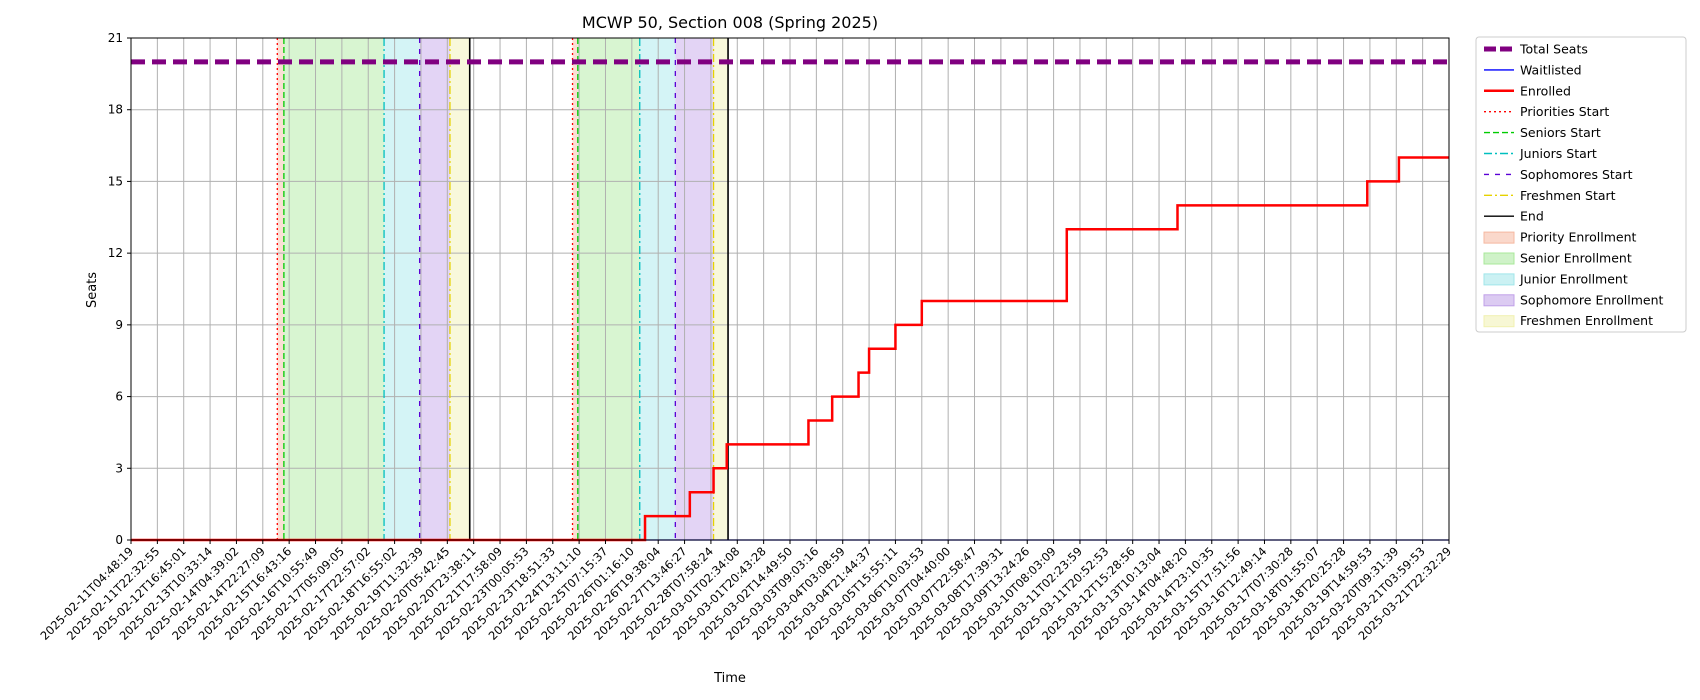 Image resolution: width=1700 pixels, height=700 pixels. What do you see at coordinates (1573, 278) in the screenshot?
I see `legend-label-junior-enrollment: Junior Enrollment` at bounding box center [1573, 278].